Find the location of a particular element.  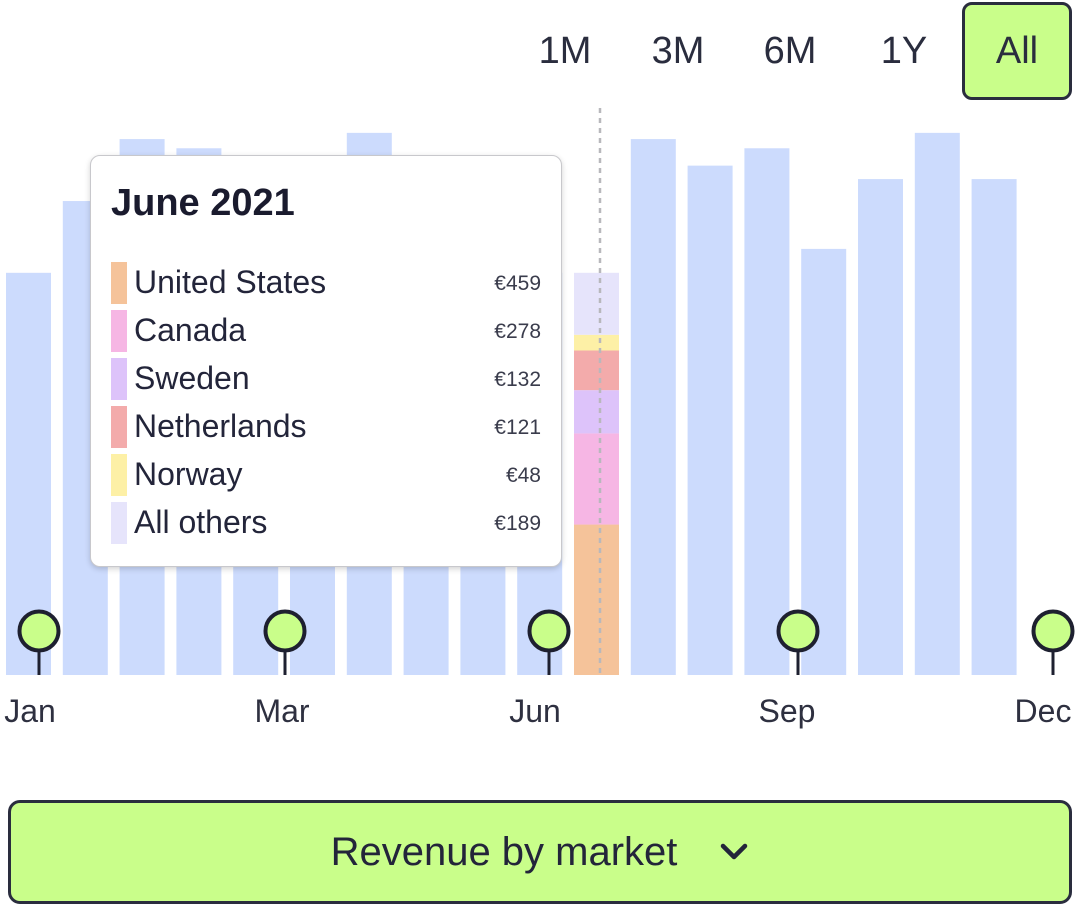

legend-row-sweden: Sweden €132 is located at coordinates (326, 378).